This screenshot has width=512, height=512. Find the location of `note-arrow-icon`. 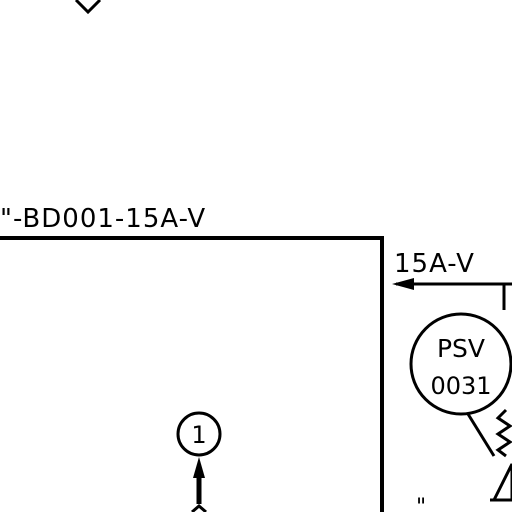

note-arrow-icon is located at coordinates (199, 467).